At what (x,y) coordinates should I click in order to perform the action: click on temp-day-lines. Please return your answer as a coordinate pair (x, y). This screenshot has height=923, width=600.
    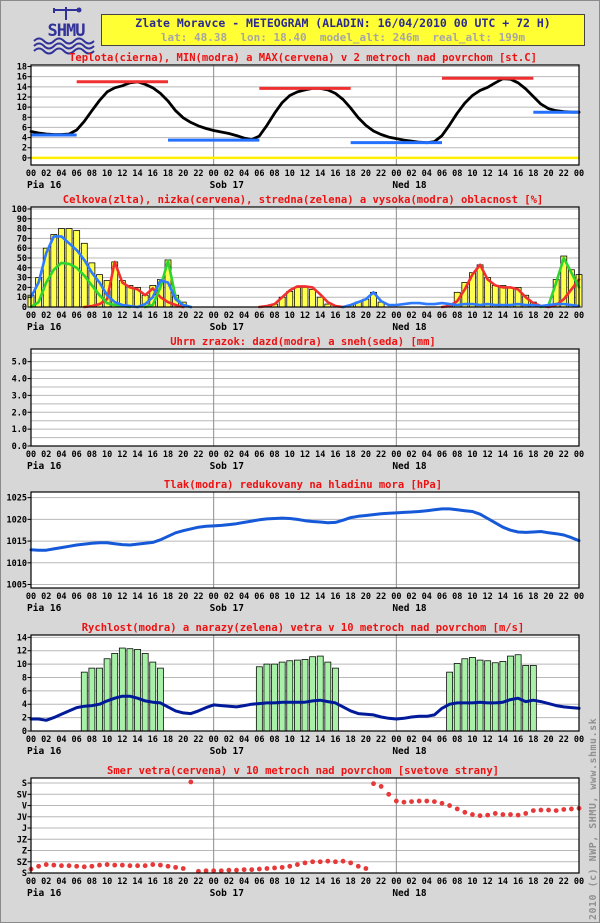
    Looking at the image, I should click on (305, 115).